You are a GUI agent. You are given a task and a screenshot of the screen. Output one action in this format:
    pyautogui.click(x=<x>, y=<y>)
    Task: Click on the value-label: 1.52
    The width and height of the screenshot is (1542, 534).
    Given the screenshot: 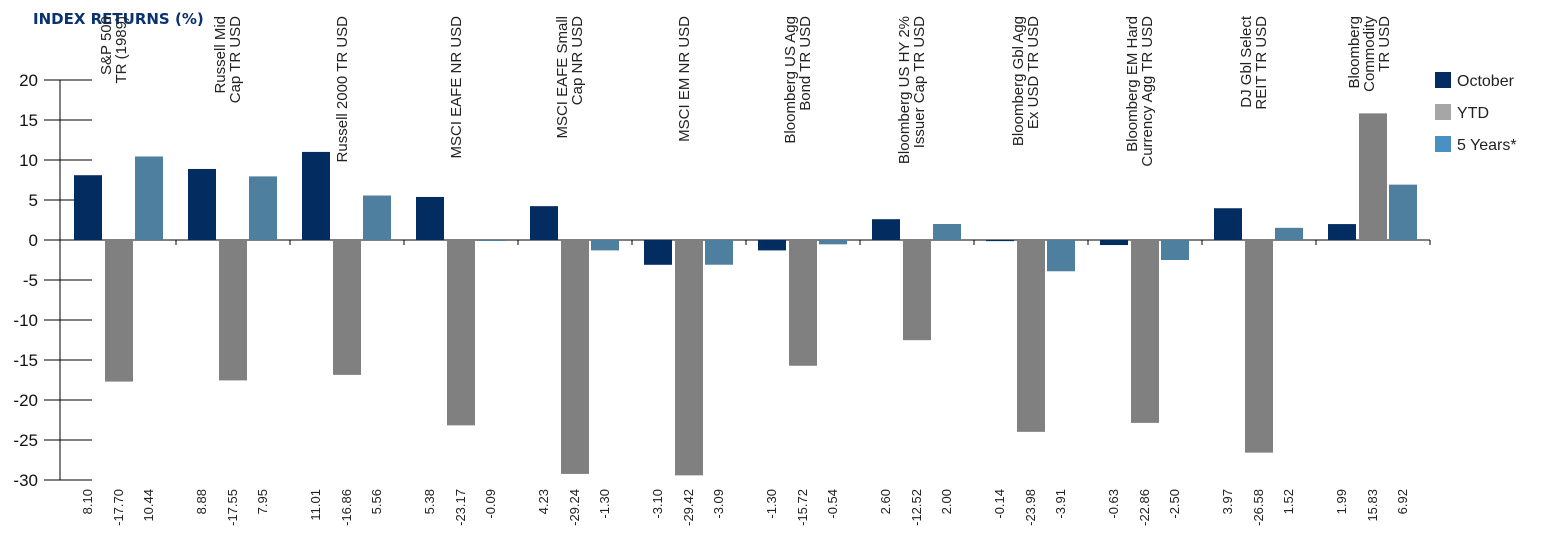 What is the action you would take?
    pyautogui.click(x=1288, y=501)
    